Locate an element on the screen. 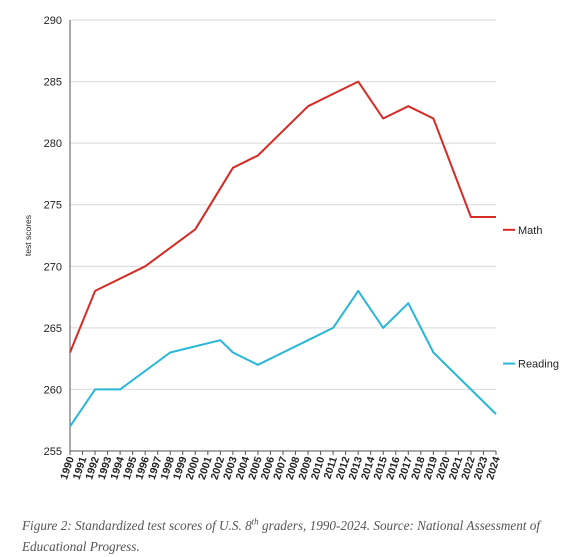  caption-superscript: th is located at coordinates (255, 521).